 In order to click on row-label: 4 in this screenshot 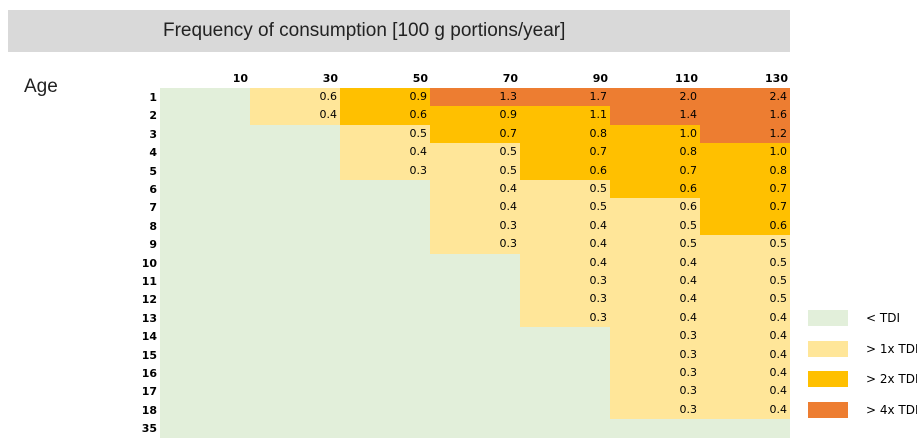, I will do `click(153, 153)`.